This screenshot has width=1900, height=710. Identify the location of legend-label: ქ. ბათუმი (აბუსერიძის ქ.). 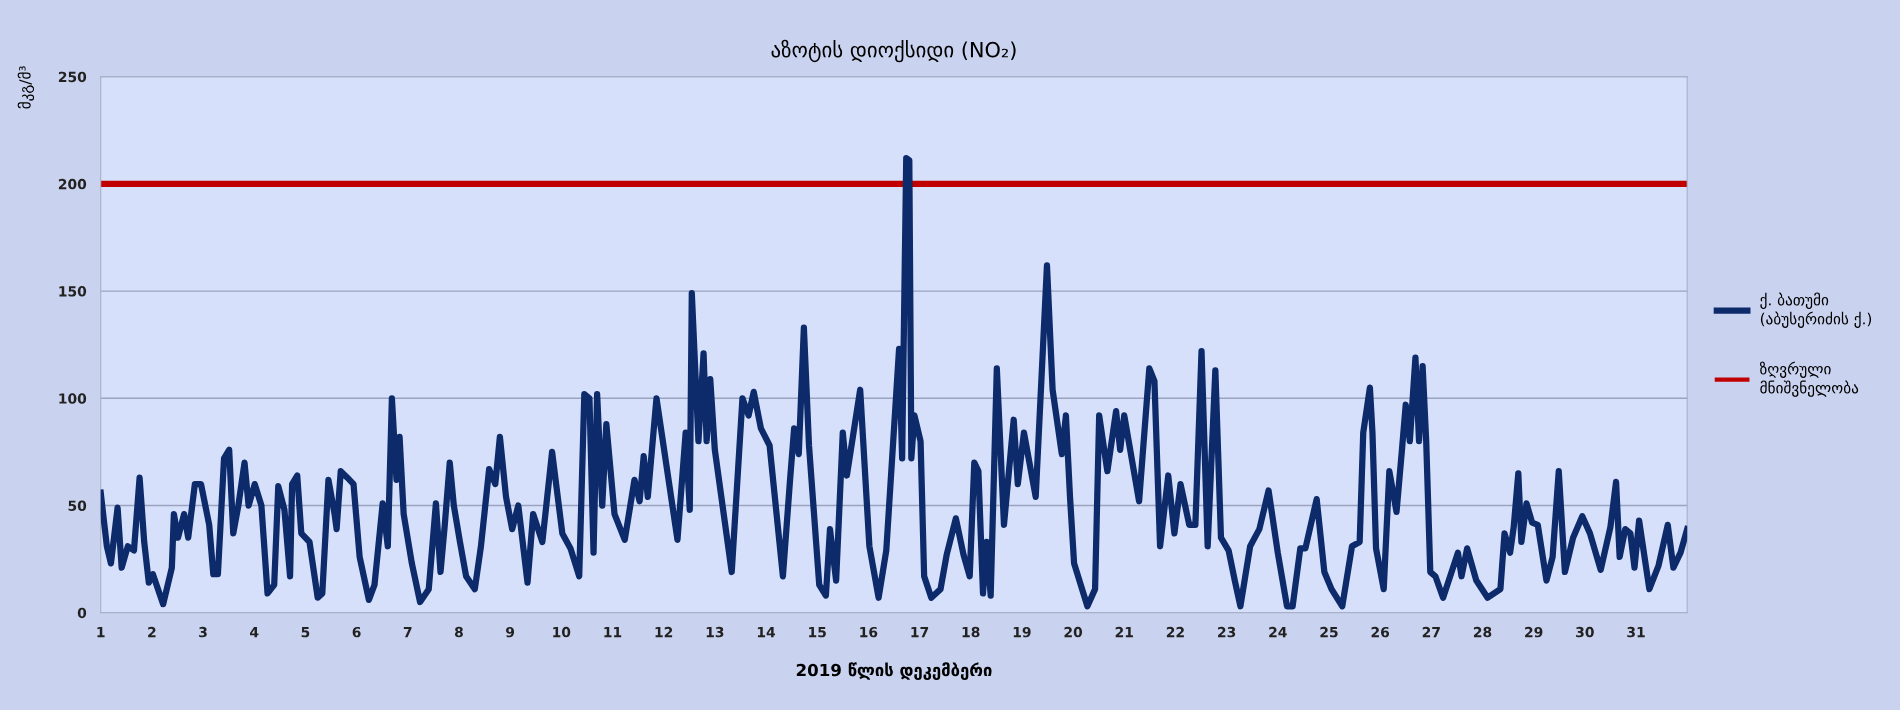
(1816, 310).